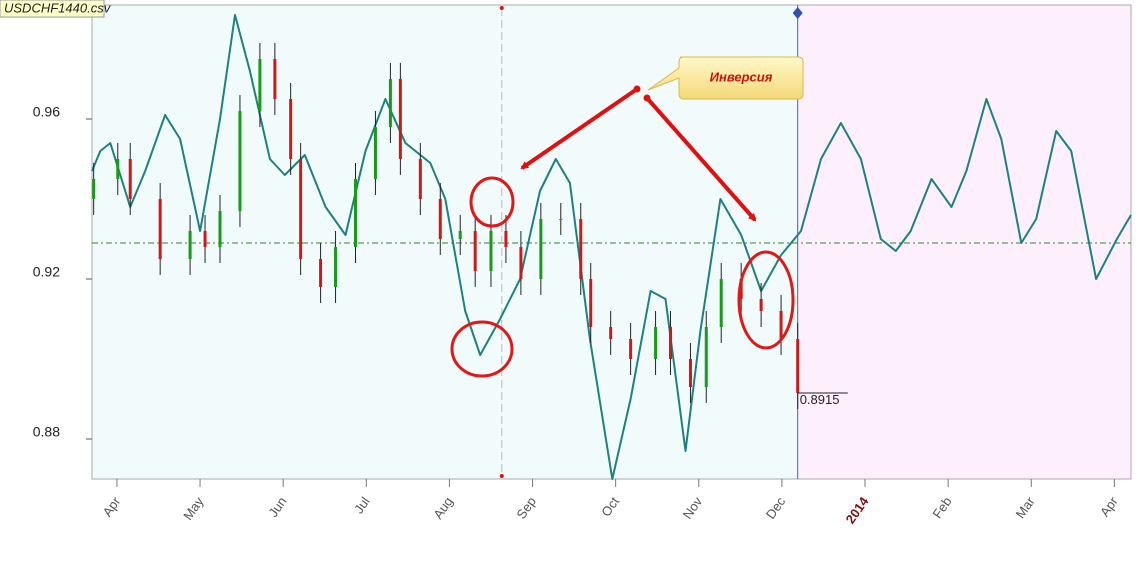  Describe the element at coordinates (857, 509) in the screenshot. I see `x-tick-label: 2014` at that location.